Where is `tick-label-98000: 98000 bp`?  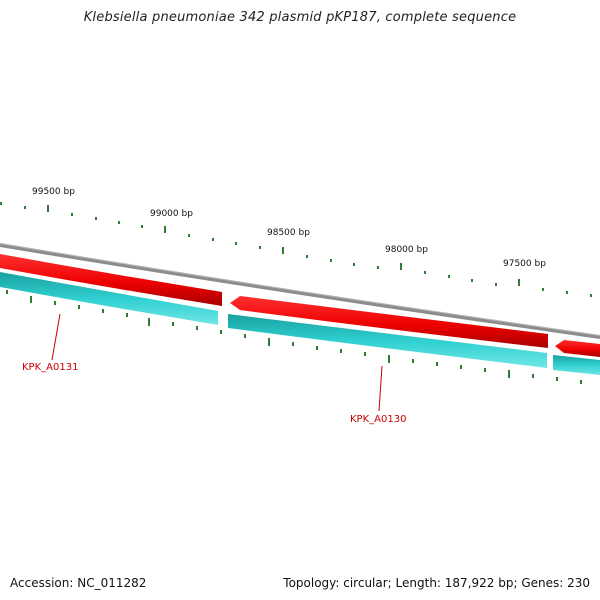 tick-label-98000: 98000 bp is located at coordinates (406, 250).